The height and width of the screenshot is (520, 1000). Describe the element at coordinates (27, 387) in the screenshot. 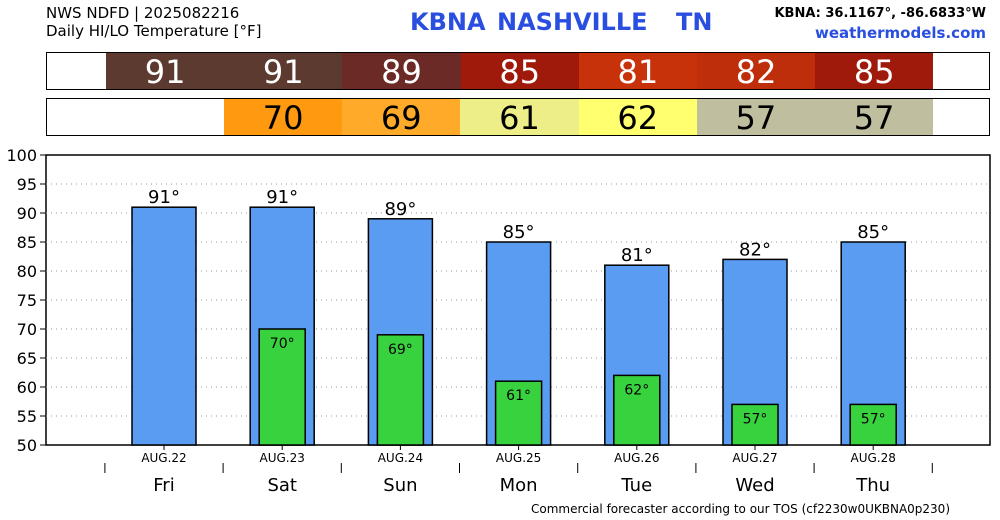

I see `y-tick-label: 60` at that location.